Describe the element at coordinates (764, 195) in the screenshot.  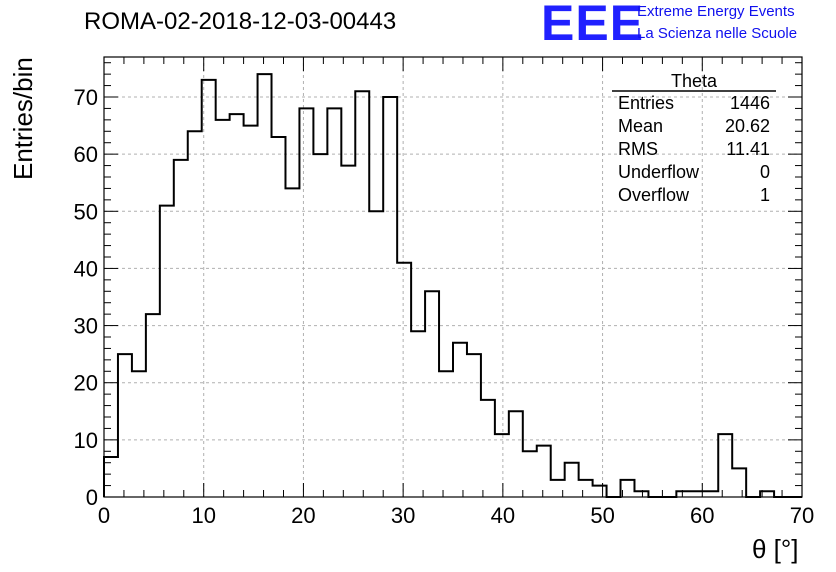
I see `stats-overflow-value: 1` at that location.